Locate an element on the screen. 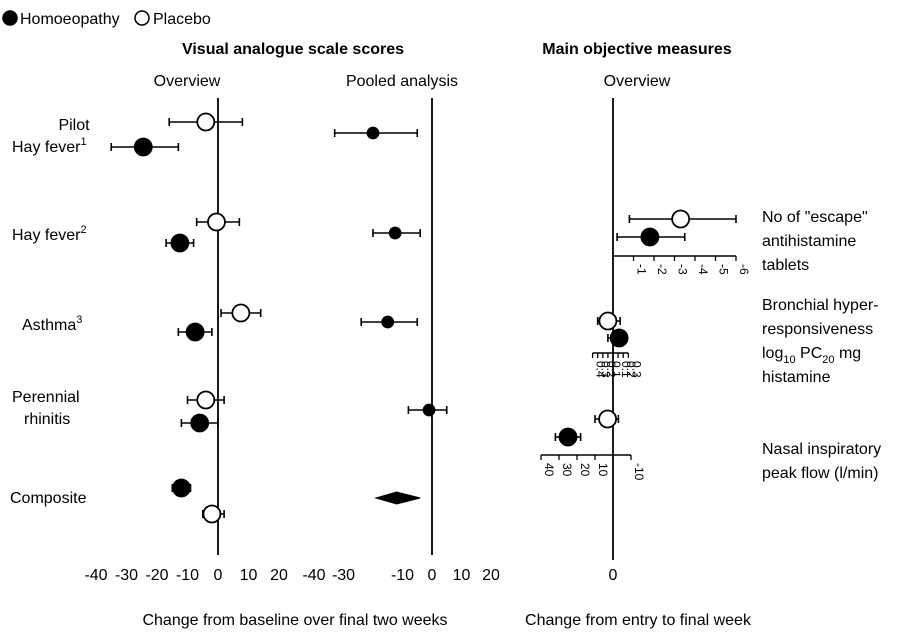 Image resolution: width=901 pixels, height=633 pixels. trial-label-composite: Composite is located at coordinates (48, 498).